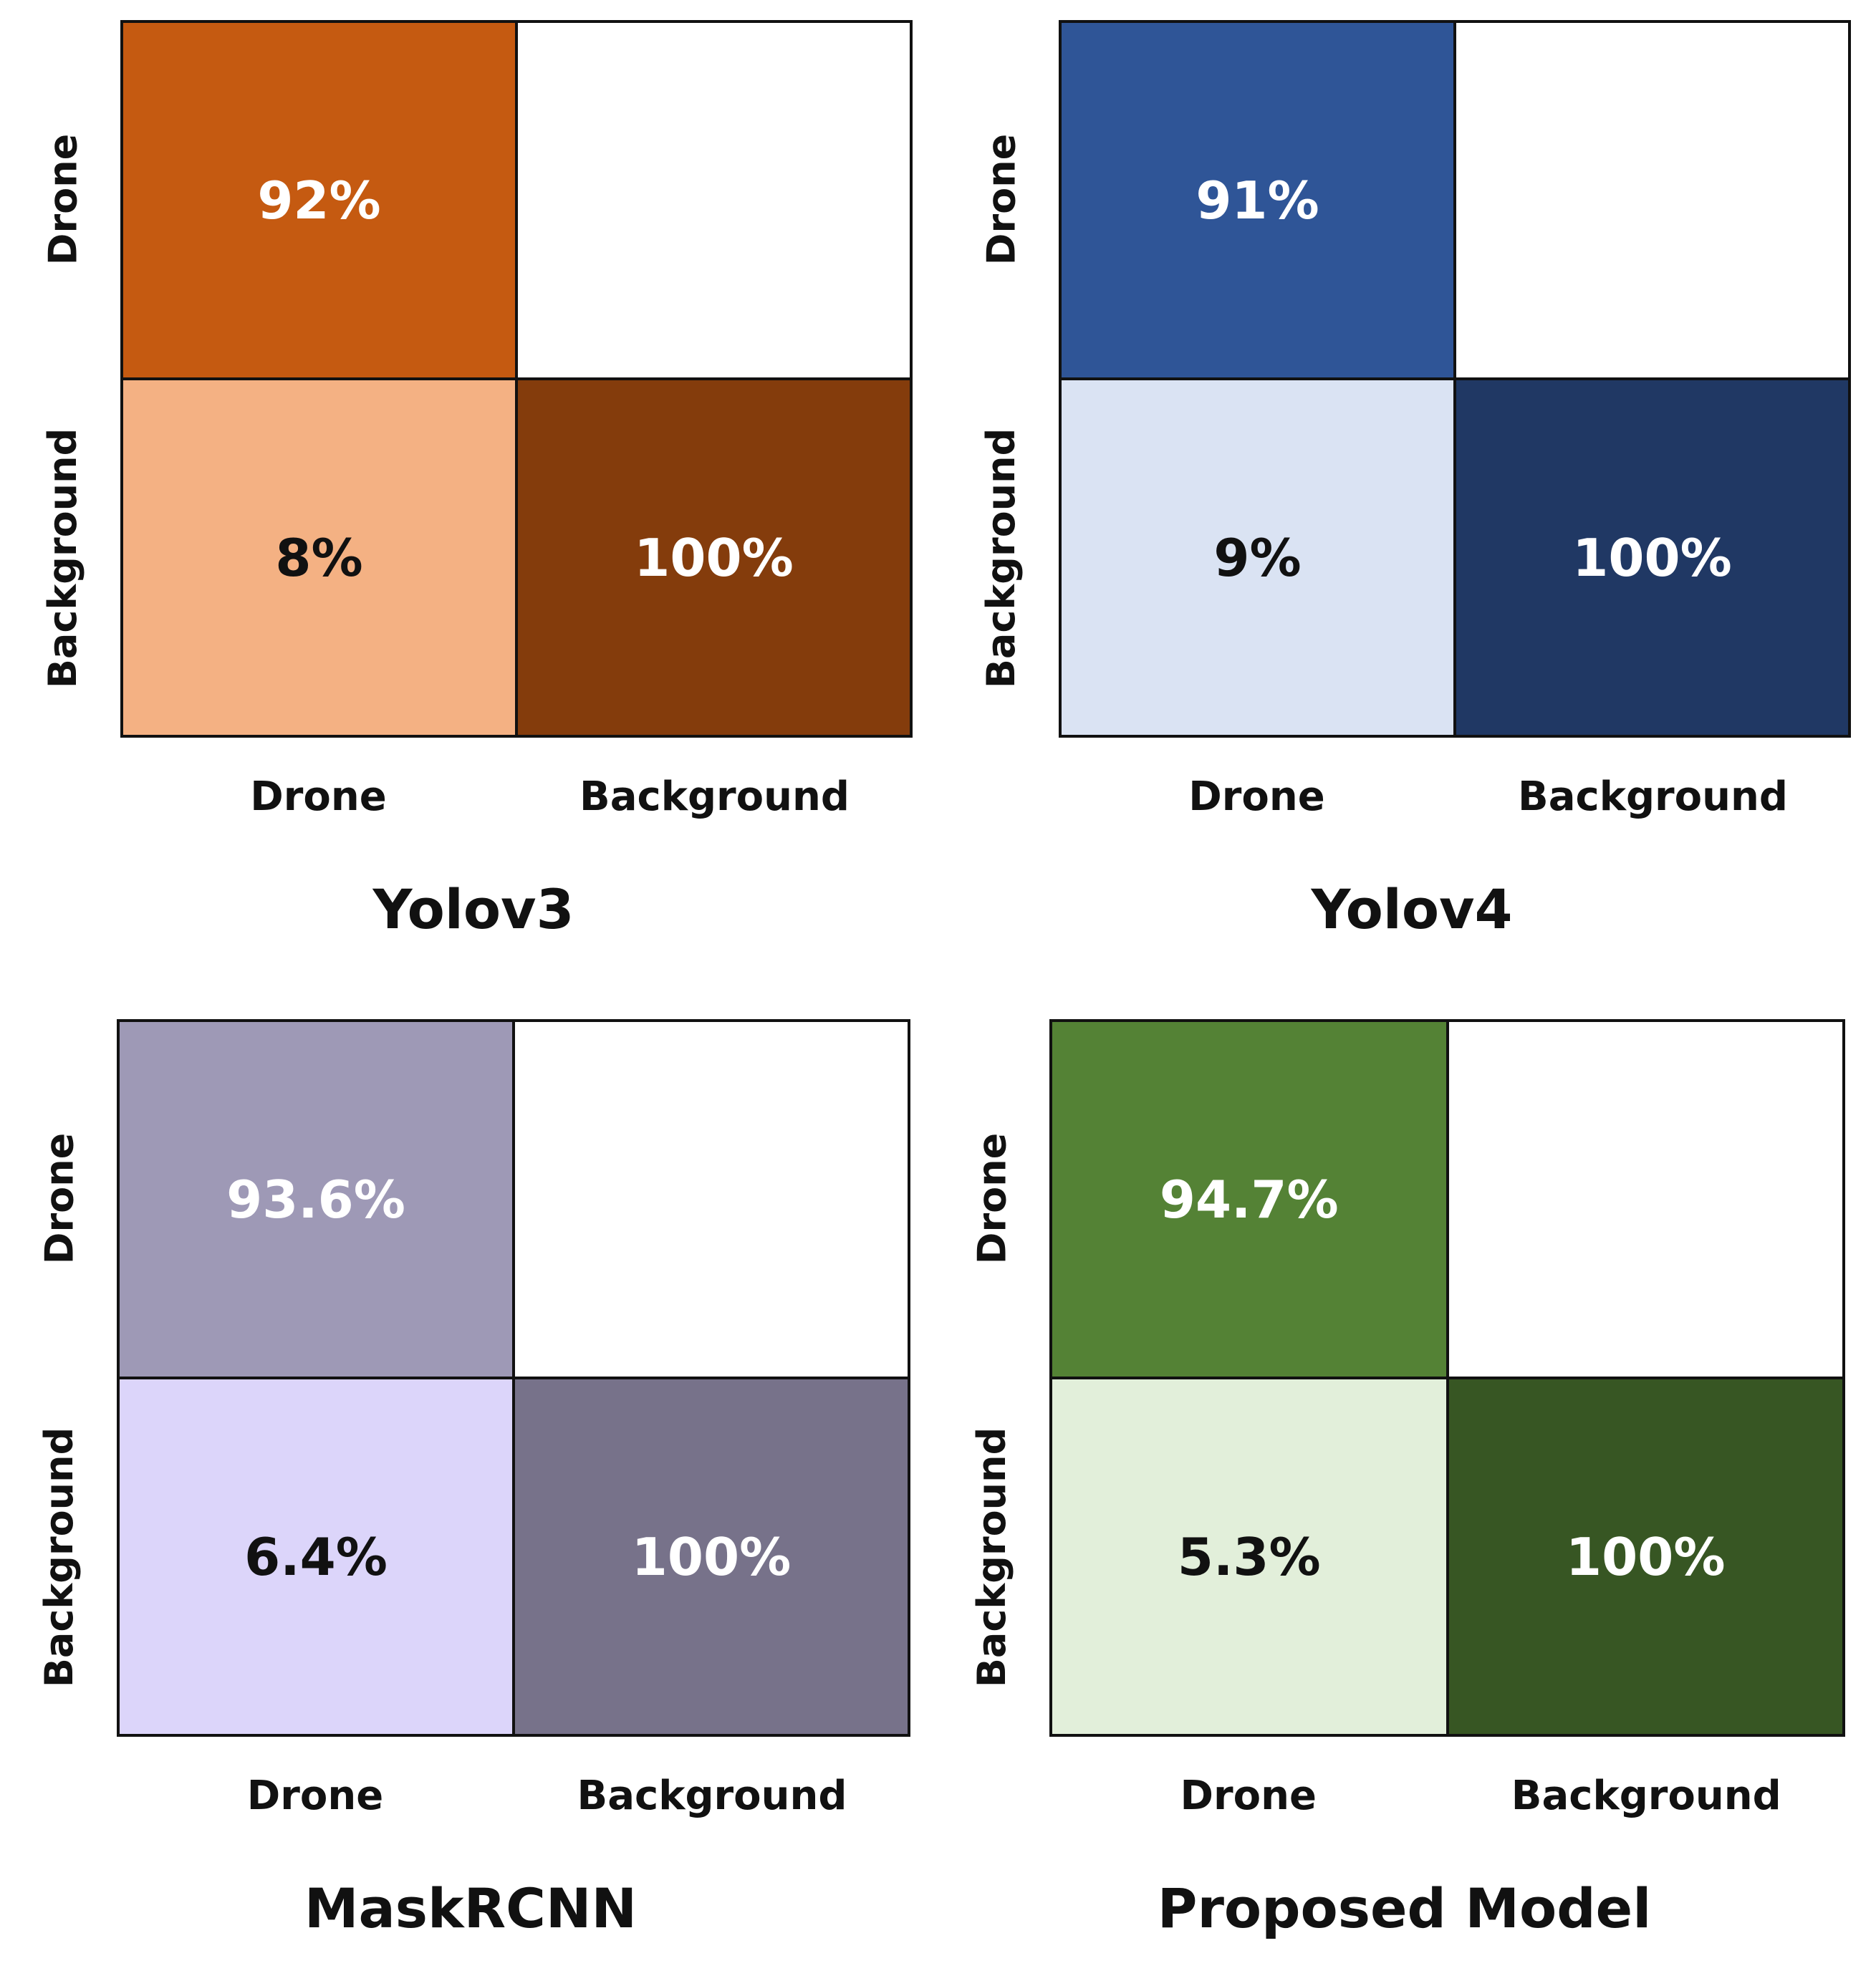 The image size is (1876, 1981). What do you see at coordinates (316, 1199) in the screenshot?
I see `matrix-cell: 93.6%` at bounding box center [316, 1199].